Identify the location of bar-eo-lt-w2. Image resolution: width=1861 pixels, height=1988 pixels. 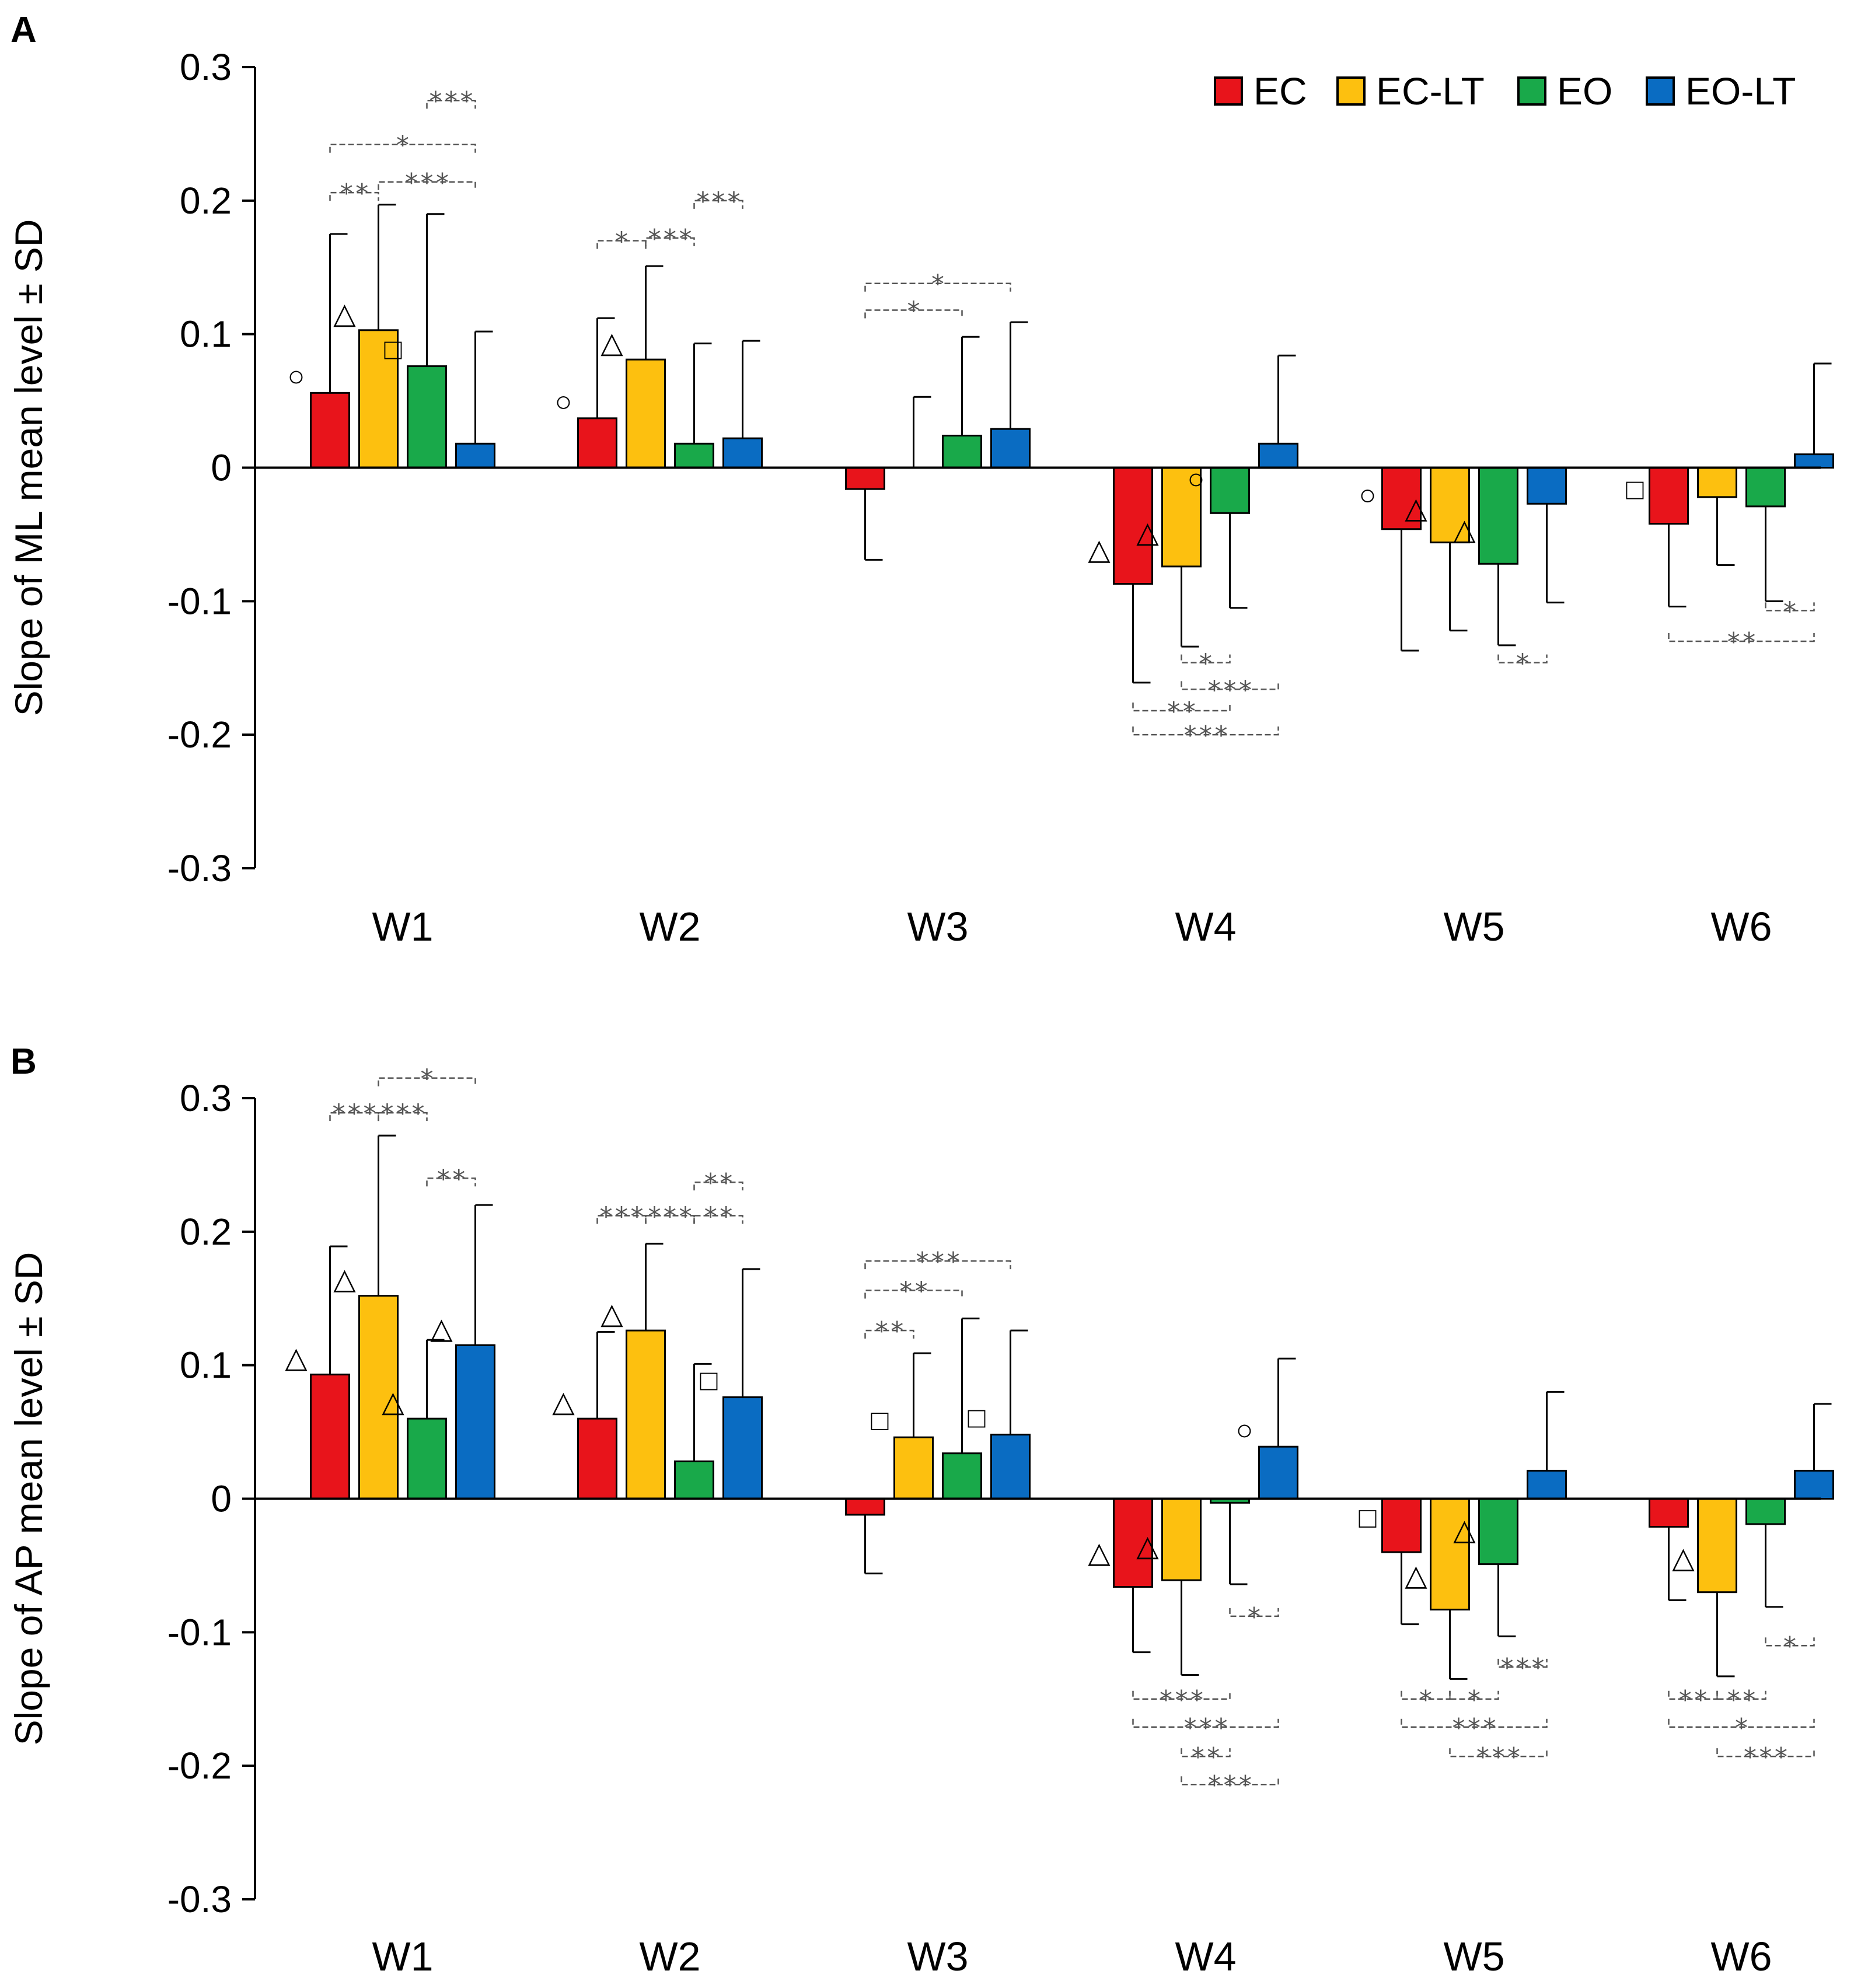
(742, 1448).